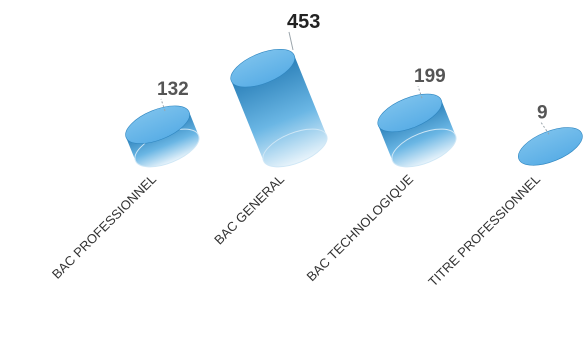  I want to click on value-label-bac-technologique: 199, so click(430, 76).